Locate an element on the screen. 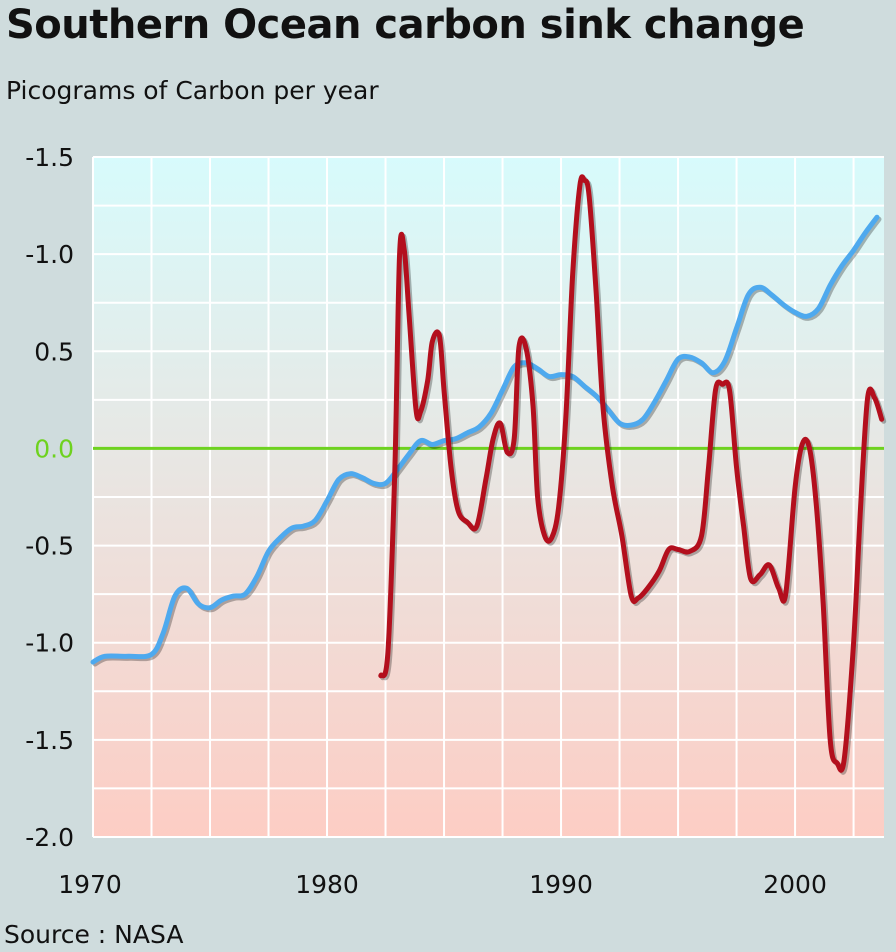 The width and height of the screenshot is (896, 952). x-tick-label: 2000 is located at coordinates (795, 884).